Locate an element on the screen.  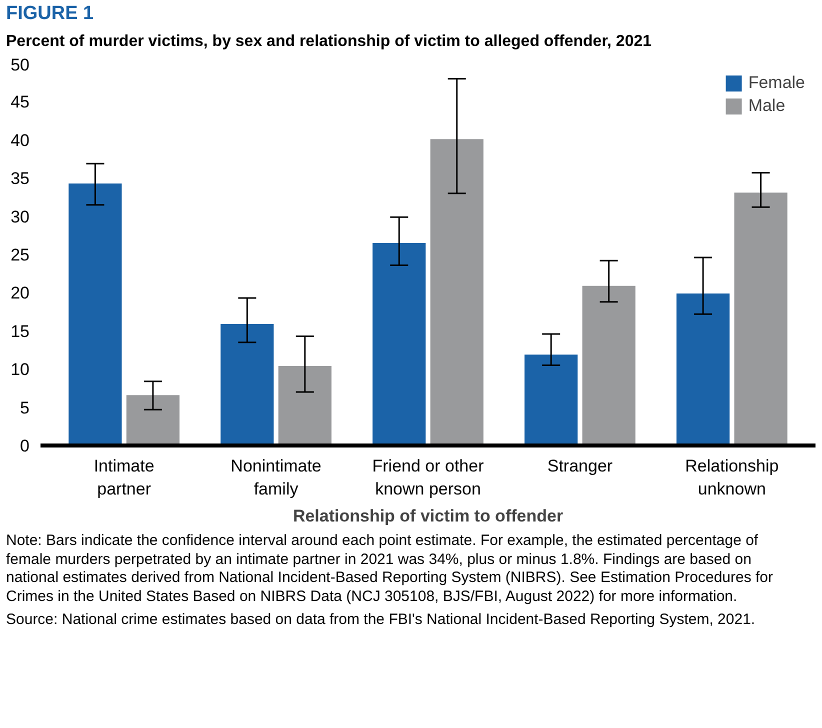
legend-label: Male is located at coordinates (767, 106).